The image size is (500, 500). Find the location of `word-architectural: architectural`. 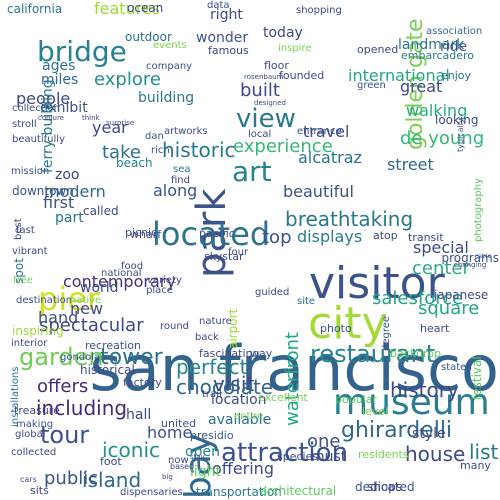

word-architectural: architectural is located at coordinates (298, 491).